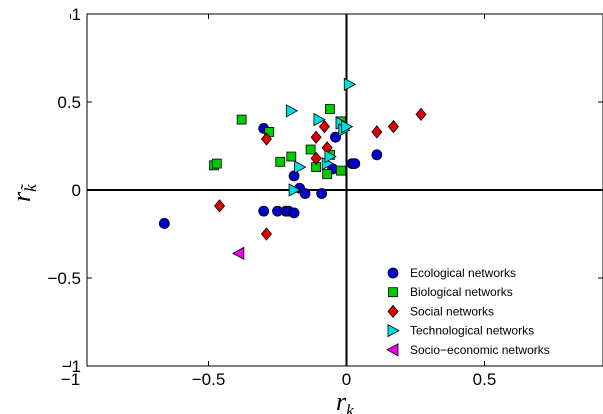 This screenshot has height=414, width=603. I want to click on x-tick-label: −1, so click(70, 379).